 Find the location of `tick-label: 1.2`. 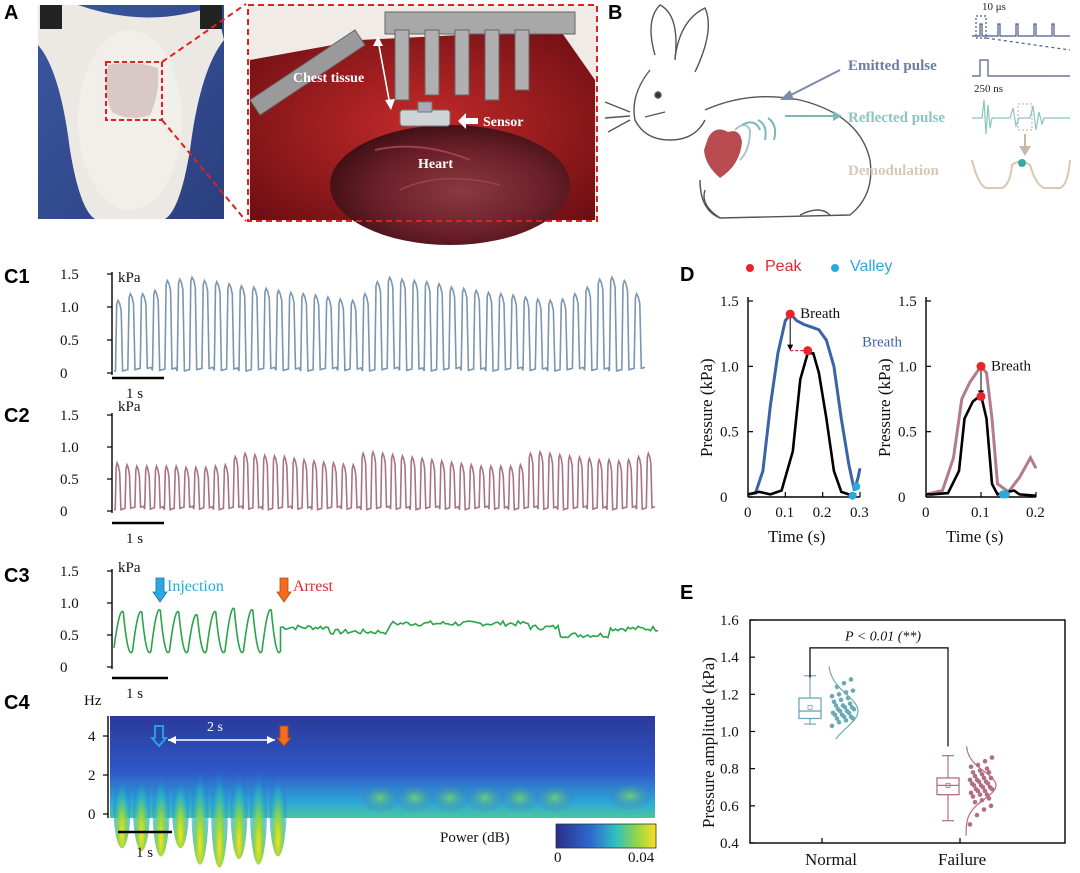

tick-label: 1.2 is located at coordinates (729, 695).